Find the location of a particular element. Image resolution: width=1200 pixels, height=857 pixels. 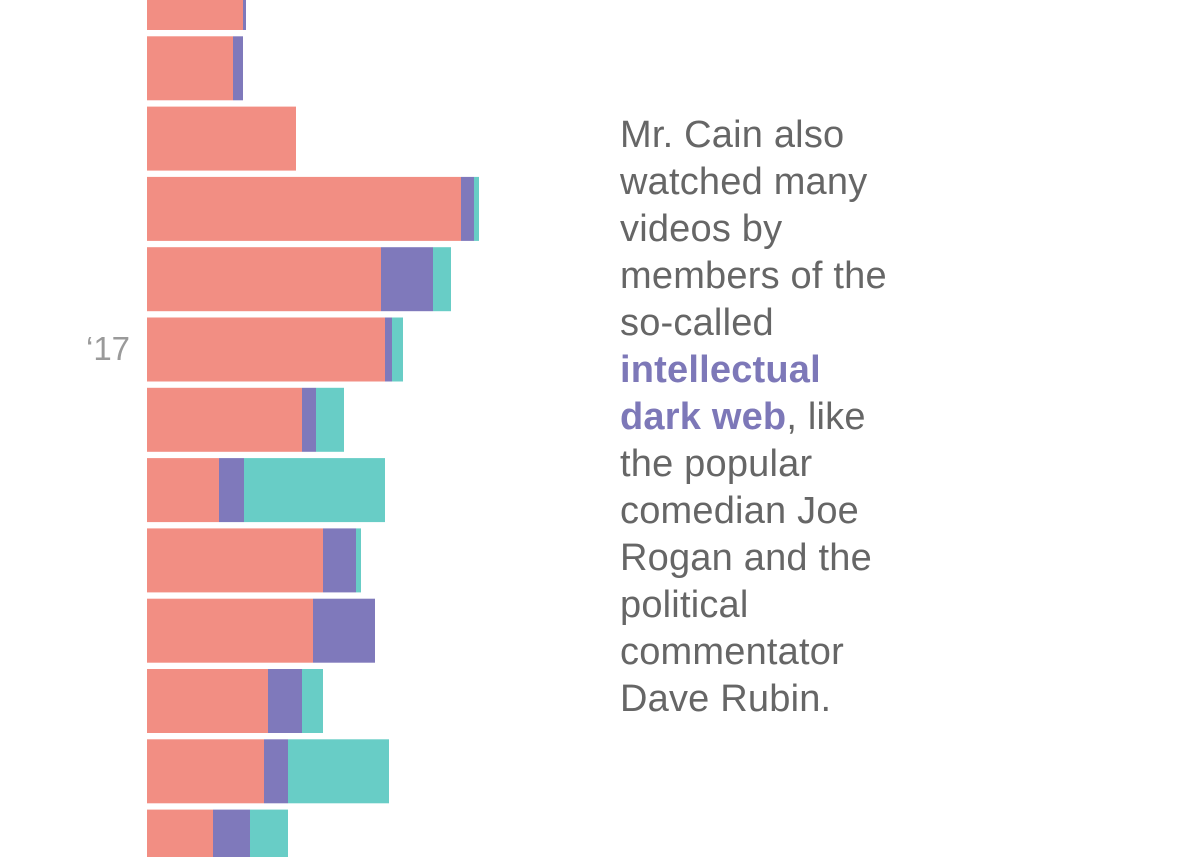

caption-highlight: intellectual dark web is located at coordinates (720, 393).